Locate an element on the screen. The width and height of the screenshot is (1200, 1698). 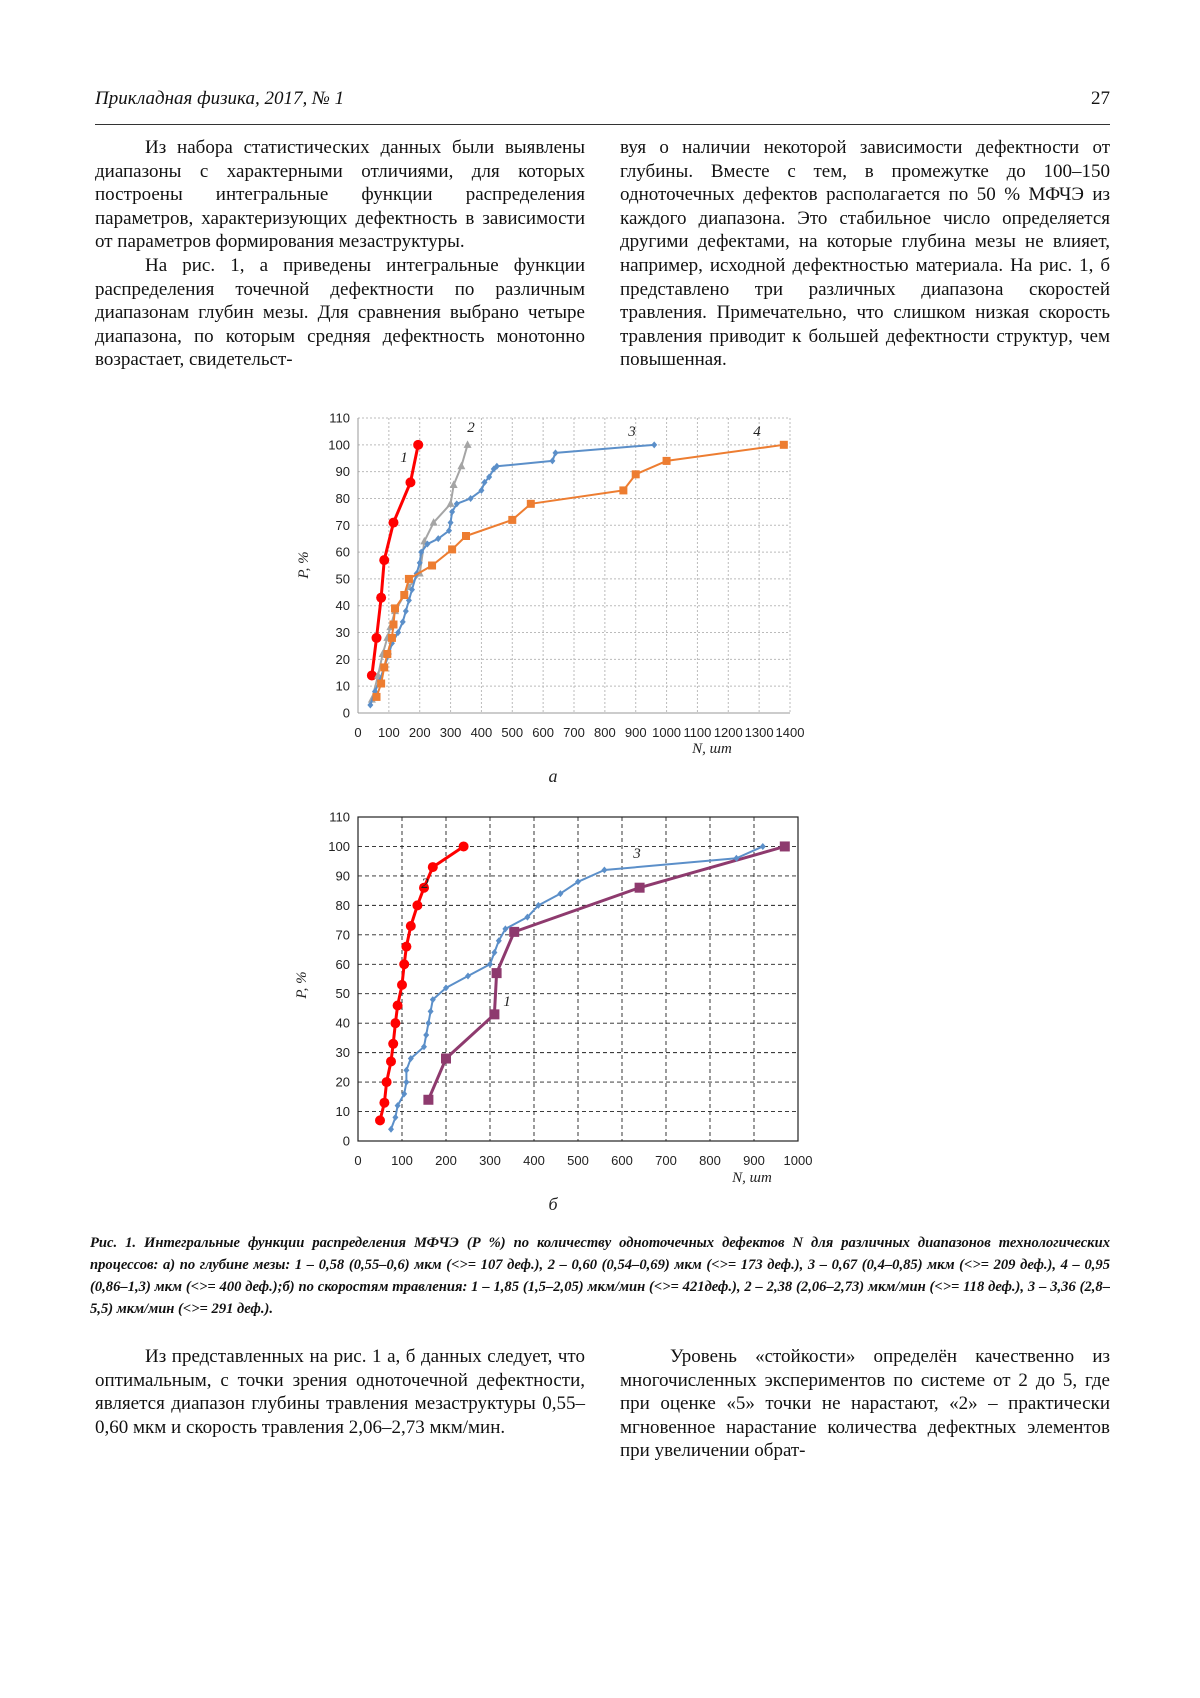
x-tick-label: 1100 is located at coordinates (697, 732).